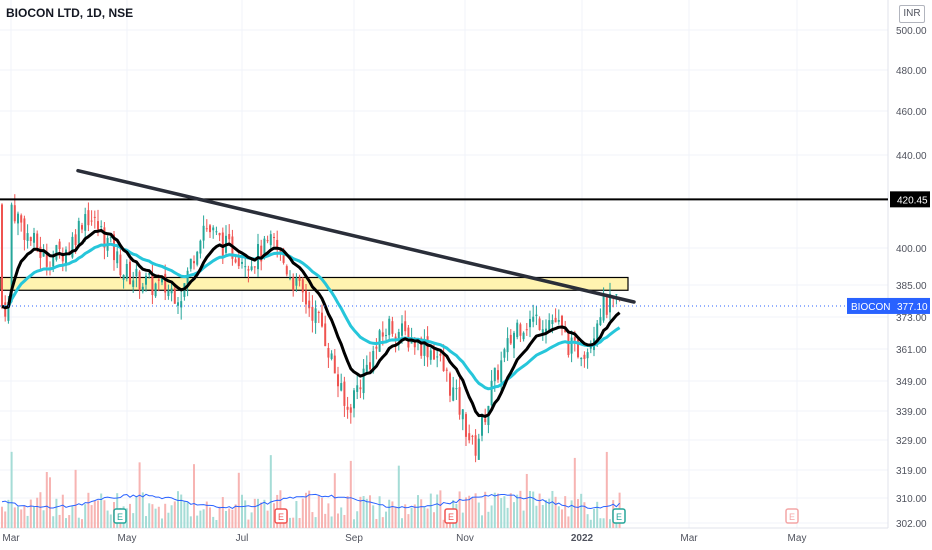  What do you see at coordinates (911, 471) in the screenshot?
I see `price-tick-label: 319.00` at bounding box center [911, 471].